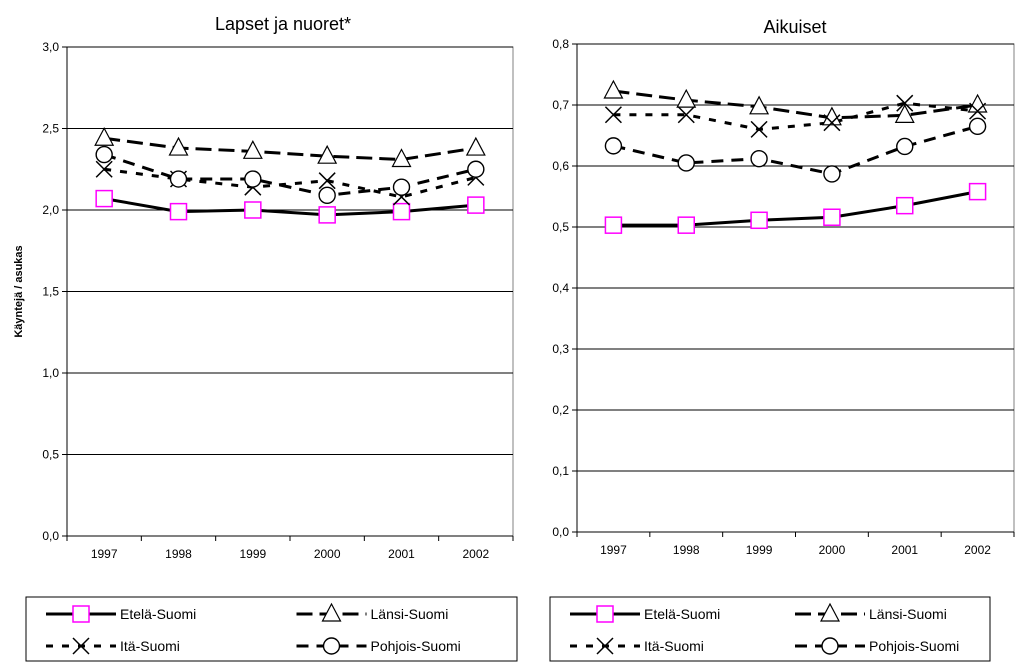  I want to click on y-tick-label: 2,5, so click(50, 129).